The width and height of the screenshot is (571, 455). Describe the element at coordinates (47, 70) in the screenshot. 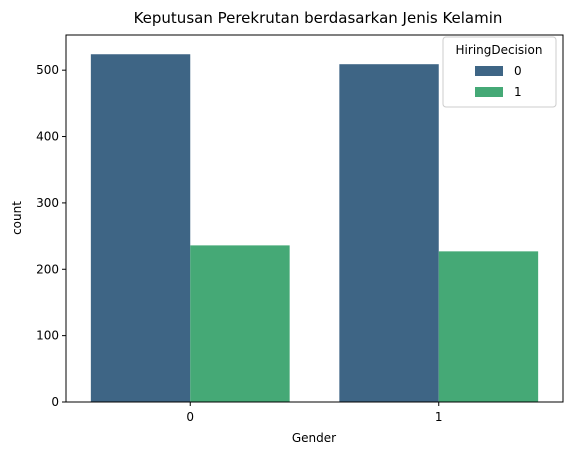

I see `y-tick-label: 500` at that location.